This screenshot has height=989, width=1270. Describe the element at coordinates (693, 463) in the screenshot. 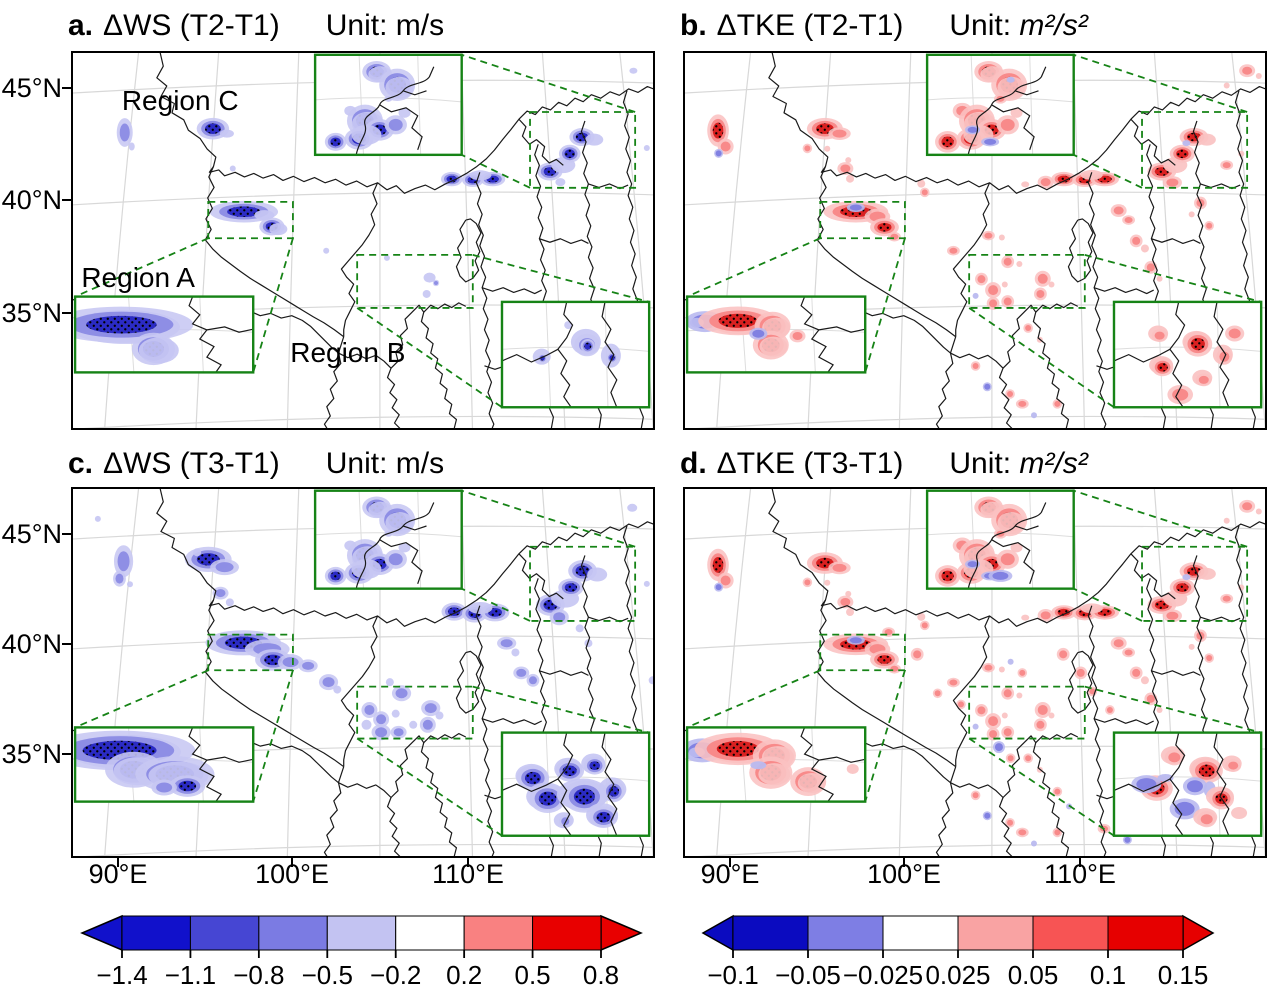

I see `panel-d-label: d.` at that location.